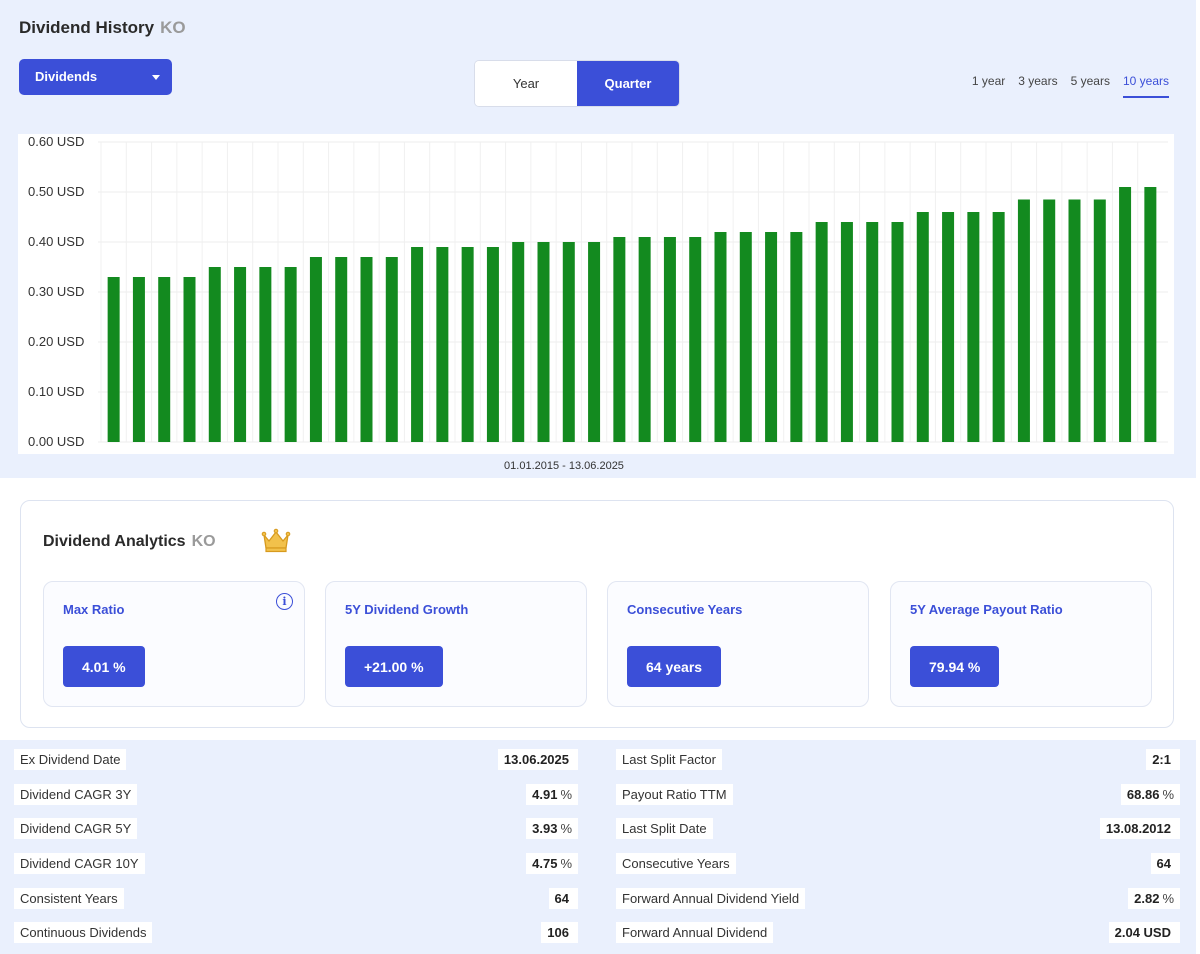 The height and width of the screenshot is (954, 1200). I want to click on stat-row: Forward Annual Dividend 2.04 USD, so click(891, 933).